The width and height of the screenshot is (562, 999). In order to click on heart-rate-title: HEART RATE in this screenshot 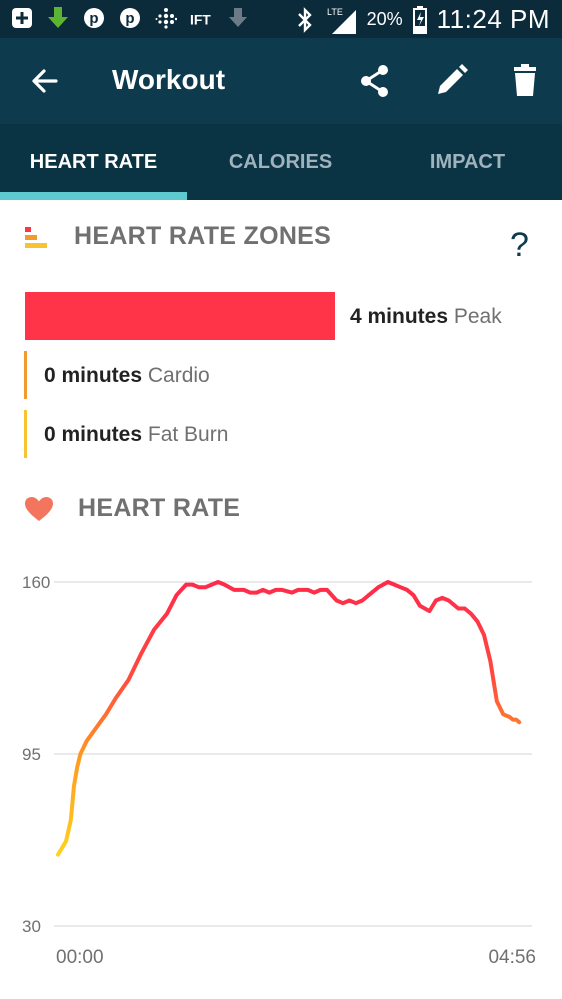, I will do `click(159, 508)`.